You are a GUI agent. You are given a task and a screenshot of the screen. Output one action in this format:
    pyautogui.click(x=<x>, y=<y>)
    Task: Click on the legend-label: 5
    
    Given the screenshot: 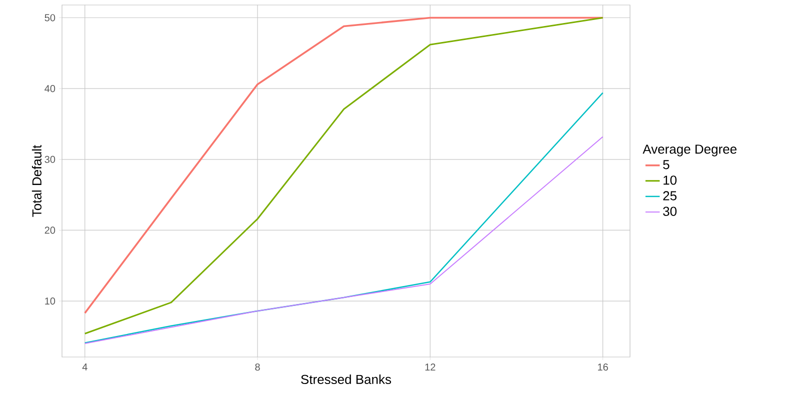 What is the action you would take?
    pyautogui.click(x=666, y=165)
    